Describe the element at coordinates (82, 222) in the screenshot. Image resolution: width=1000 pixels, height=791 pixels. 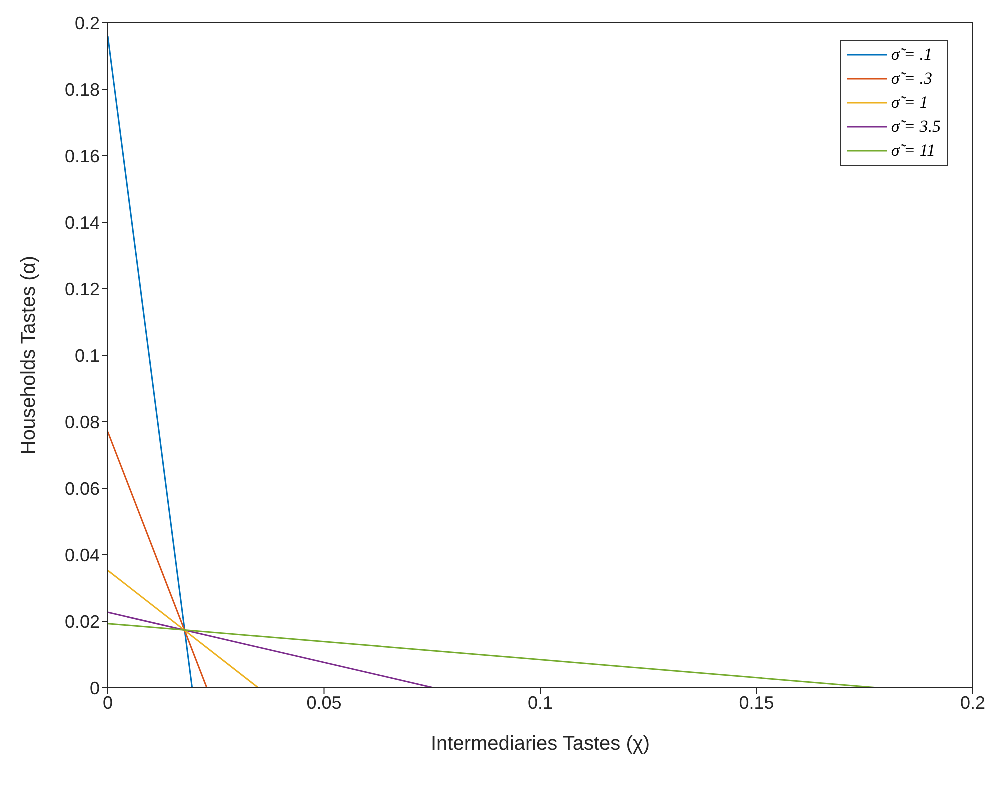
I see `y-tick-label: 0.14` at that location.